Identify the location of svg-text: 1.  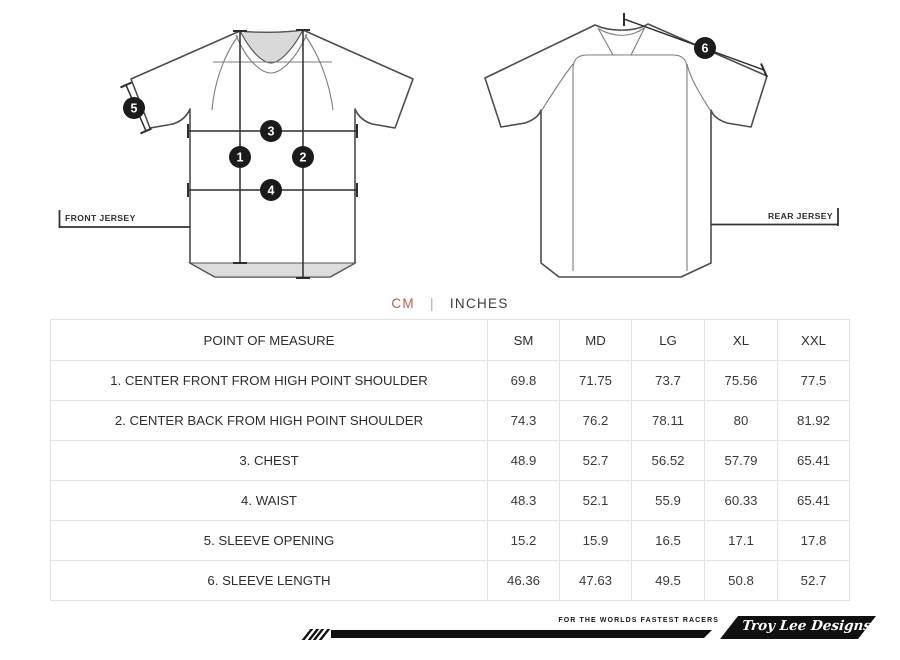
(240, 158).